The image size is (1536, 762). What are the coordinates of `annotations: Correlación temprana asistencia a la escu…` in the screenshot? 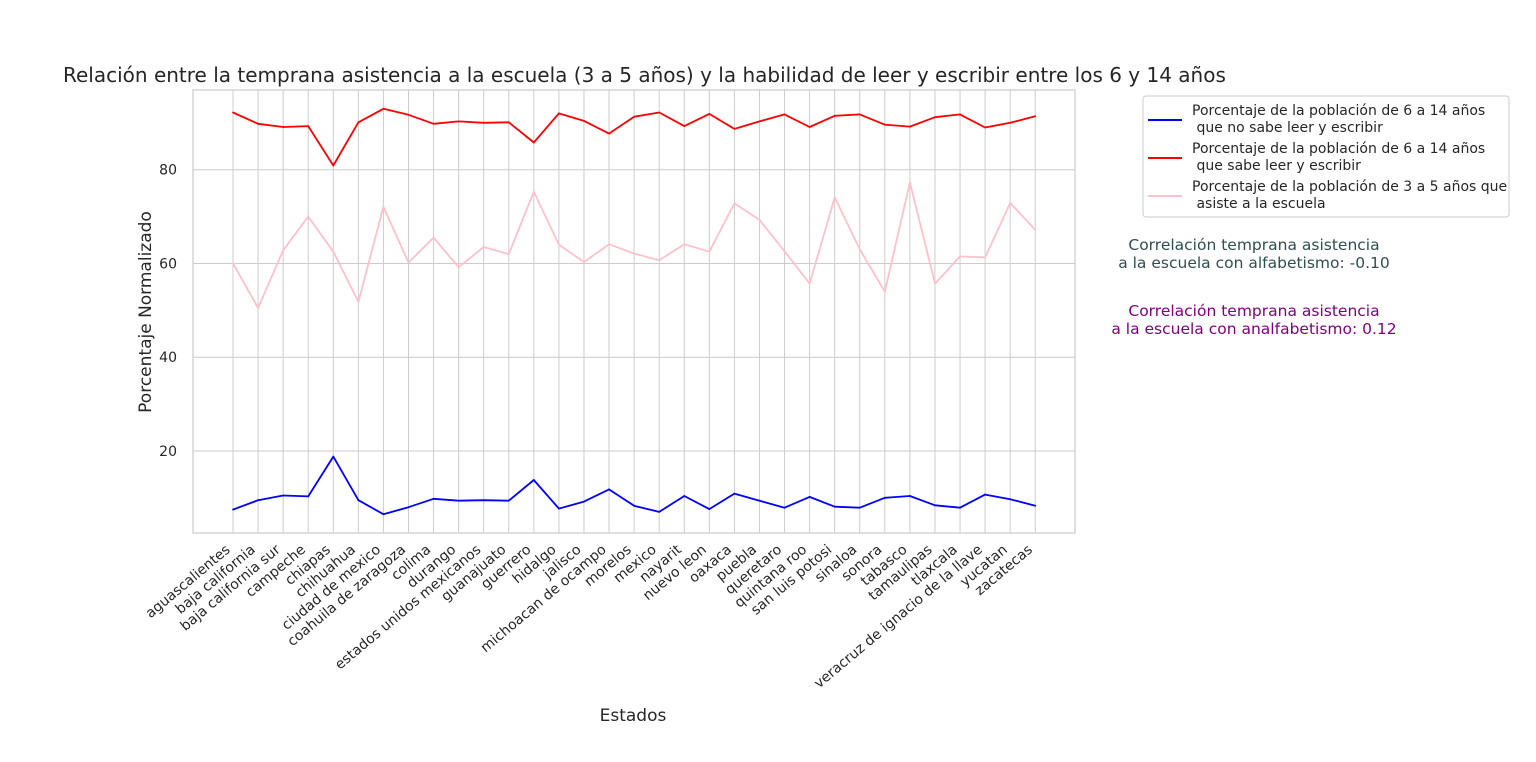 It's located at (1253, 287).